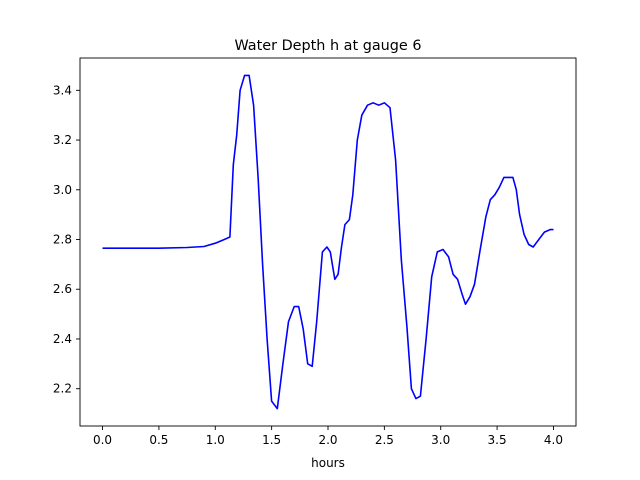 The width and height of the screenshot is (640, 480). I want to click on x-tick-label: 0.0, so click(102, 440).